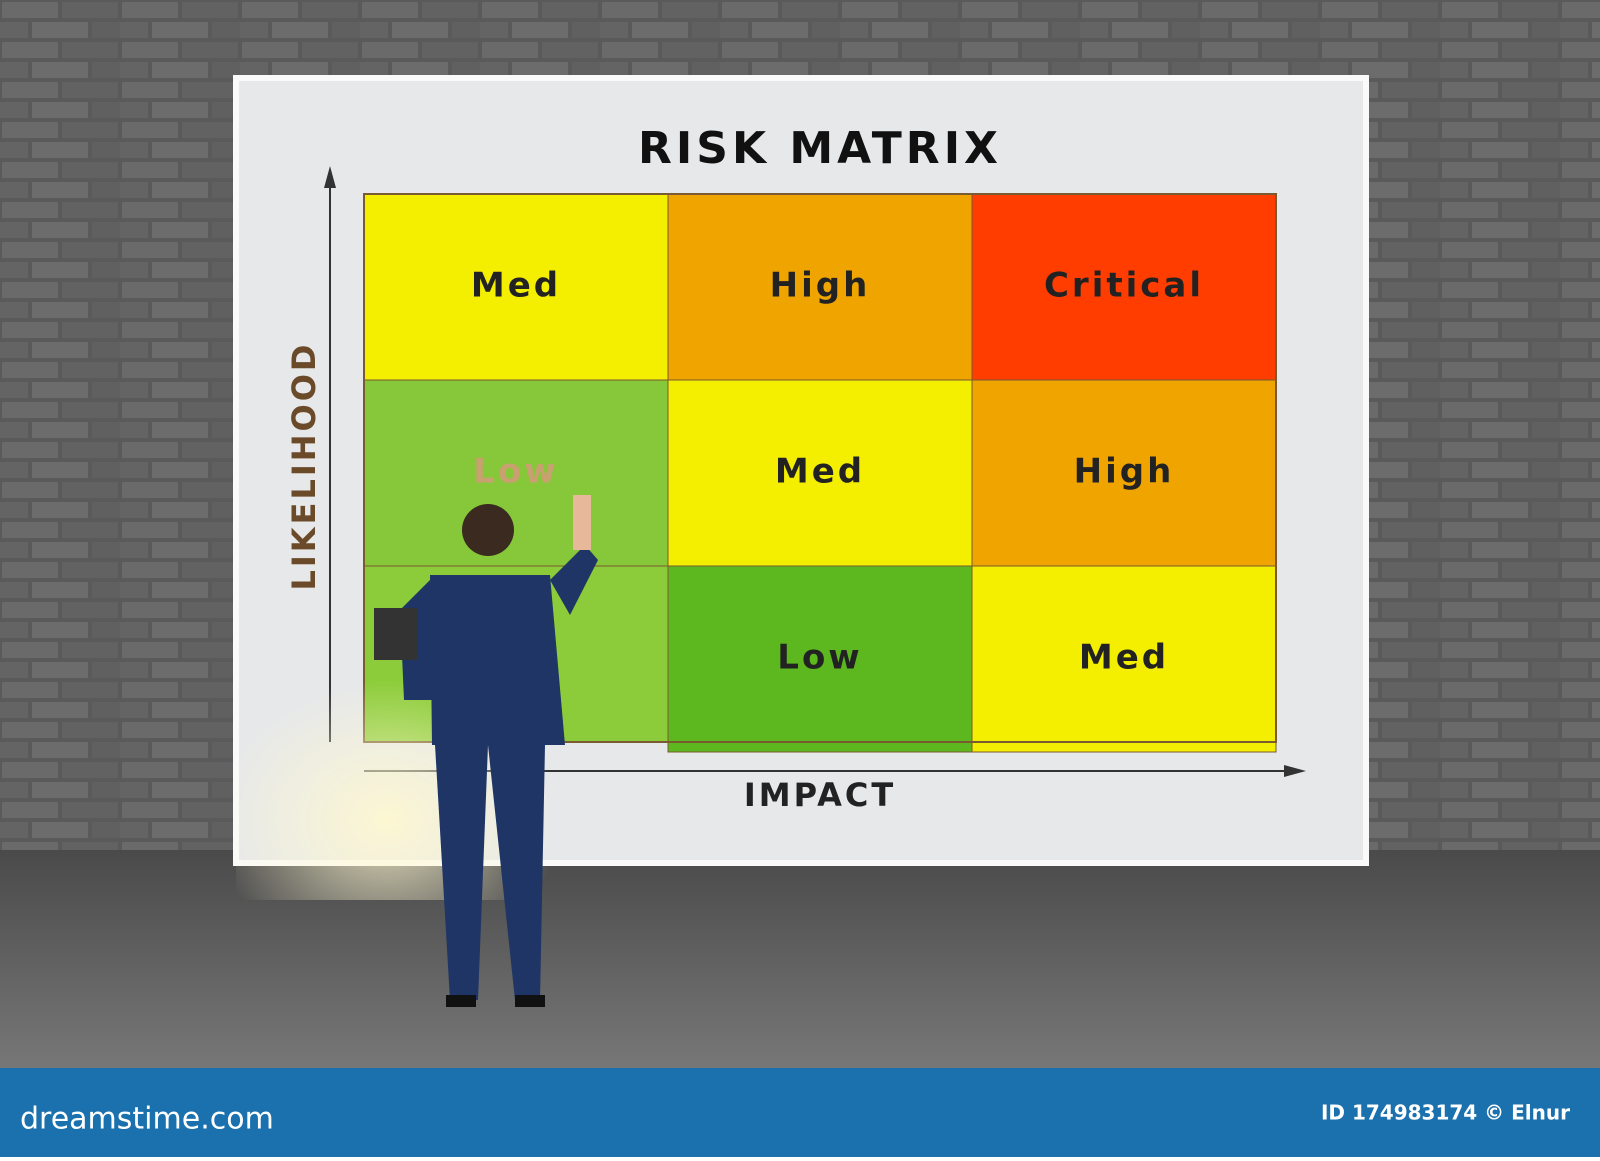 Image resolution: width=1600 pixels, height=1161 pixels. I want to click on footer-bar, so click(800, 1112).